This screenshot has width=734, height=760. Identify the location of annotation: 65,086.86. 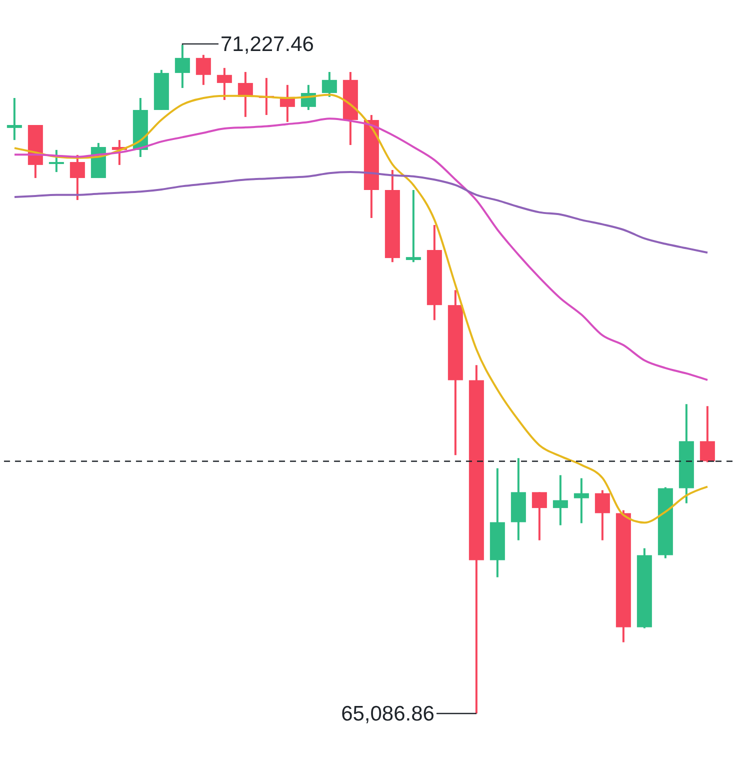
(387, 714).